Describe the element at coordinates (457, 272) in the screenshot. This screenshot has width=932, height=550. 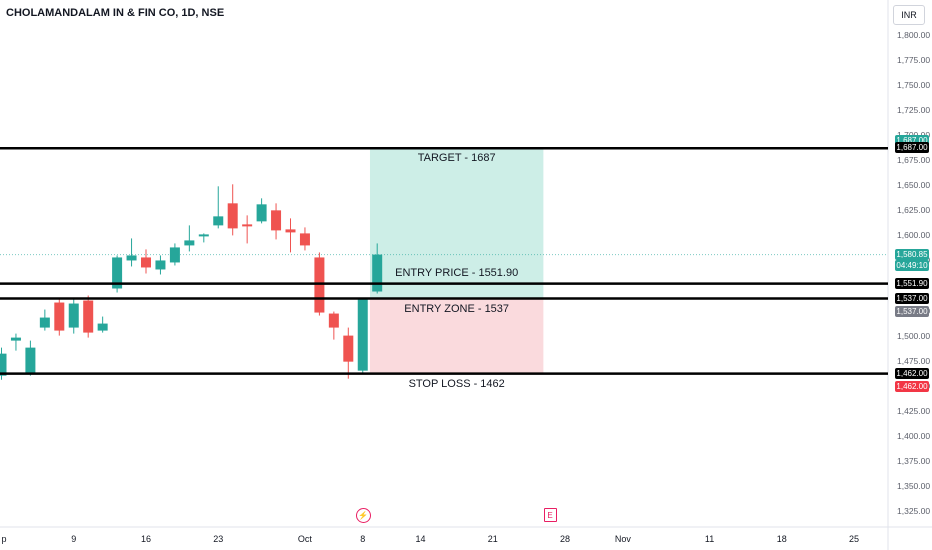
I see `level-label: ENTRY PRICE - 1551.90` at that location.